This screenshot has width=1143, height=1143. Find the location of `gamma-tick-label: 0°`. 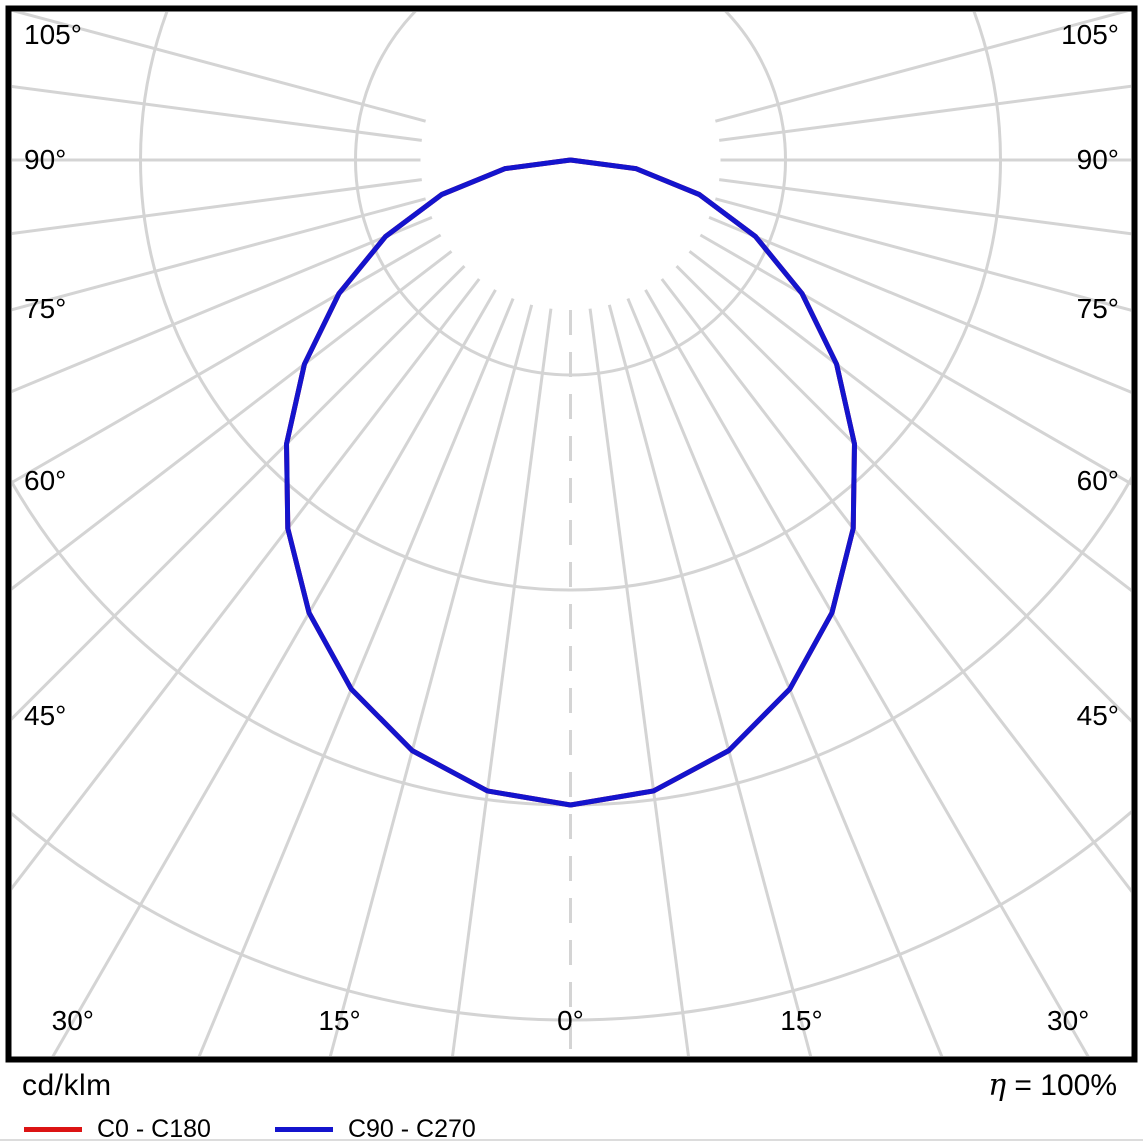

gamma-tick-label: 0° is located at coordinates (570, 1020).